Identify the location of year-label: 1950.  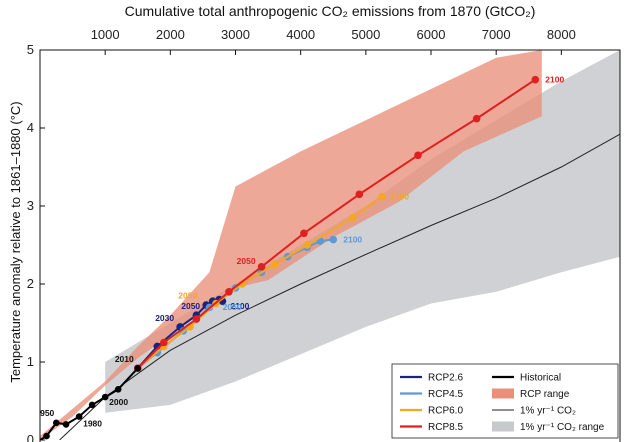
(44, 413).